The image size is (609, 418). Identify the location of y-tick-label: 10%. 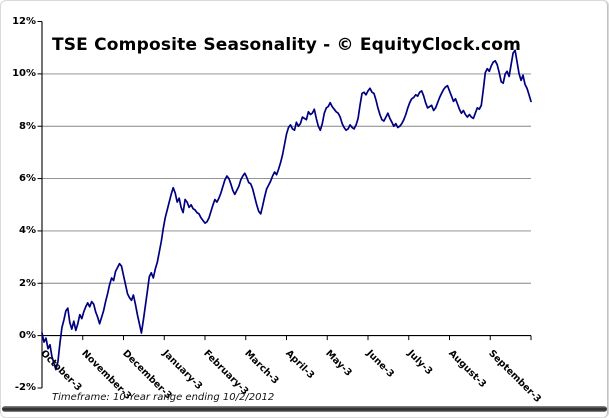
(24, 74).